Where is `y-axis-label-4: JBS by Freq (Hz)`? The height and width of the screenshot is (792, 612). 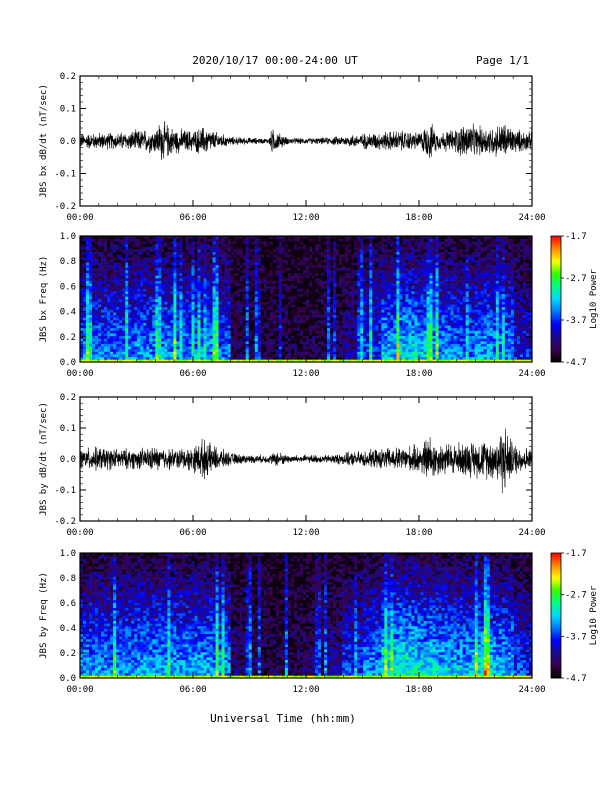
y-axis-label-4: JBS by Freq (Hz) is located at coordinates (44, 615).